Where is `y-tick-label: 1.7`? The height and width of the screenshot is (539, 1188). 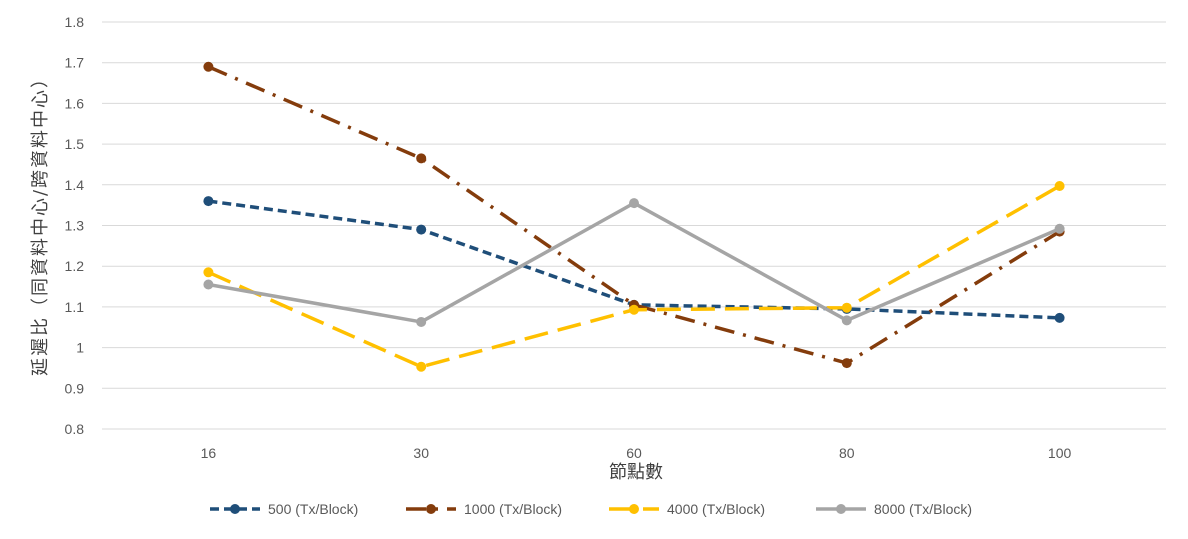 y-tick-label: 1.7 is located at coordinates (75, 63).